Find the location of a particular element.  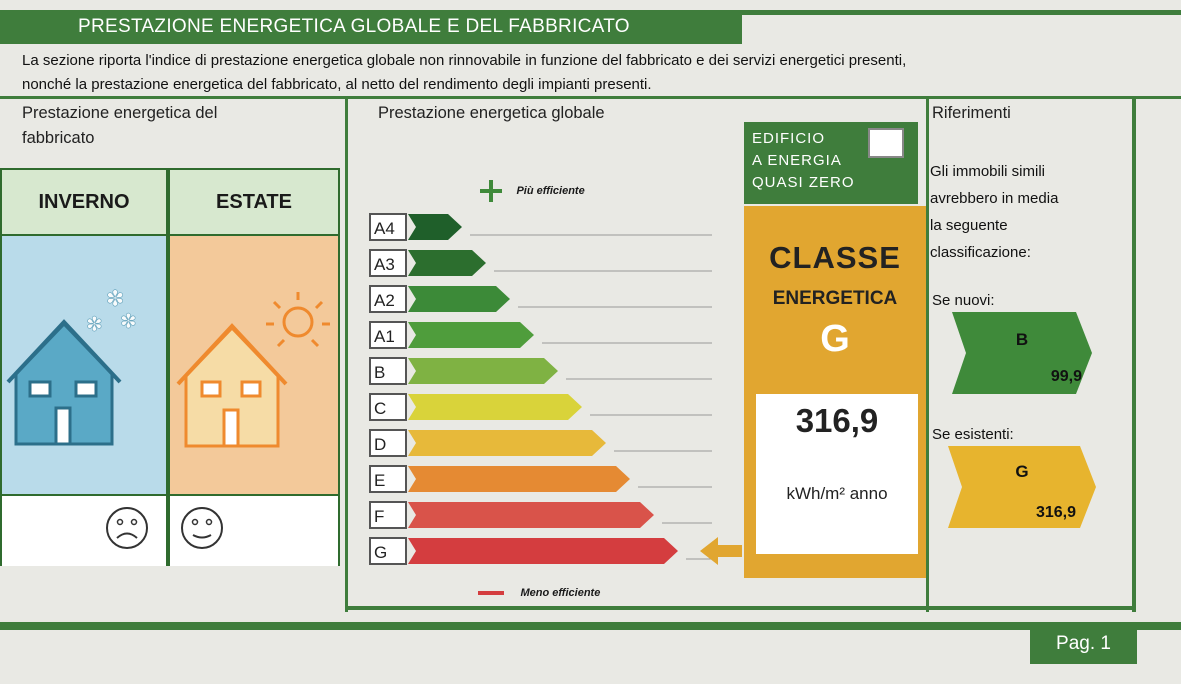

frame-top-rule is located at coordinates (590, 97).